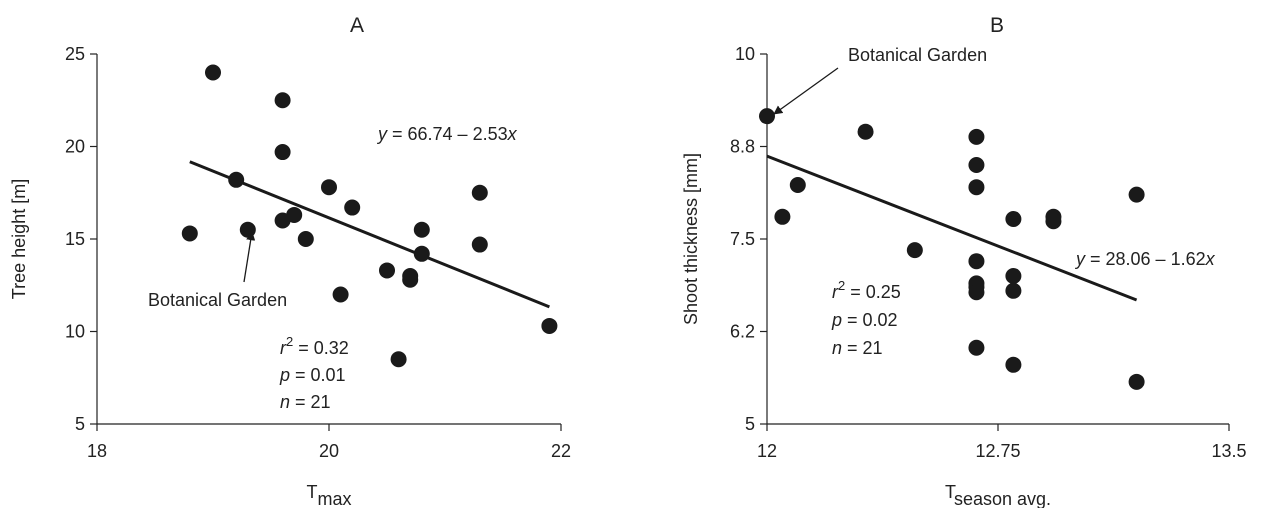 The height and width of the screenshot is (508, 1266). I want to click on y-axis-label: Shoot thickness [mm], so click(691, 239).